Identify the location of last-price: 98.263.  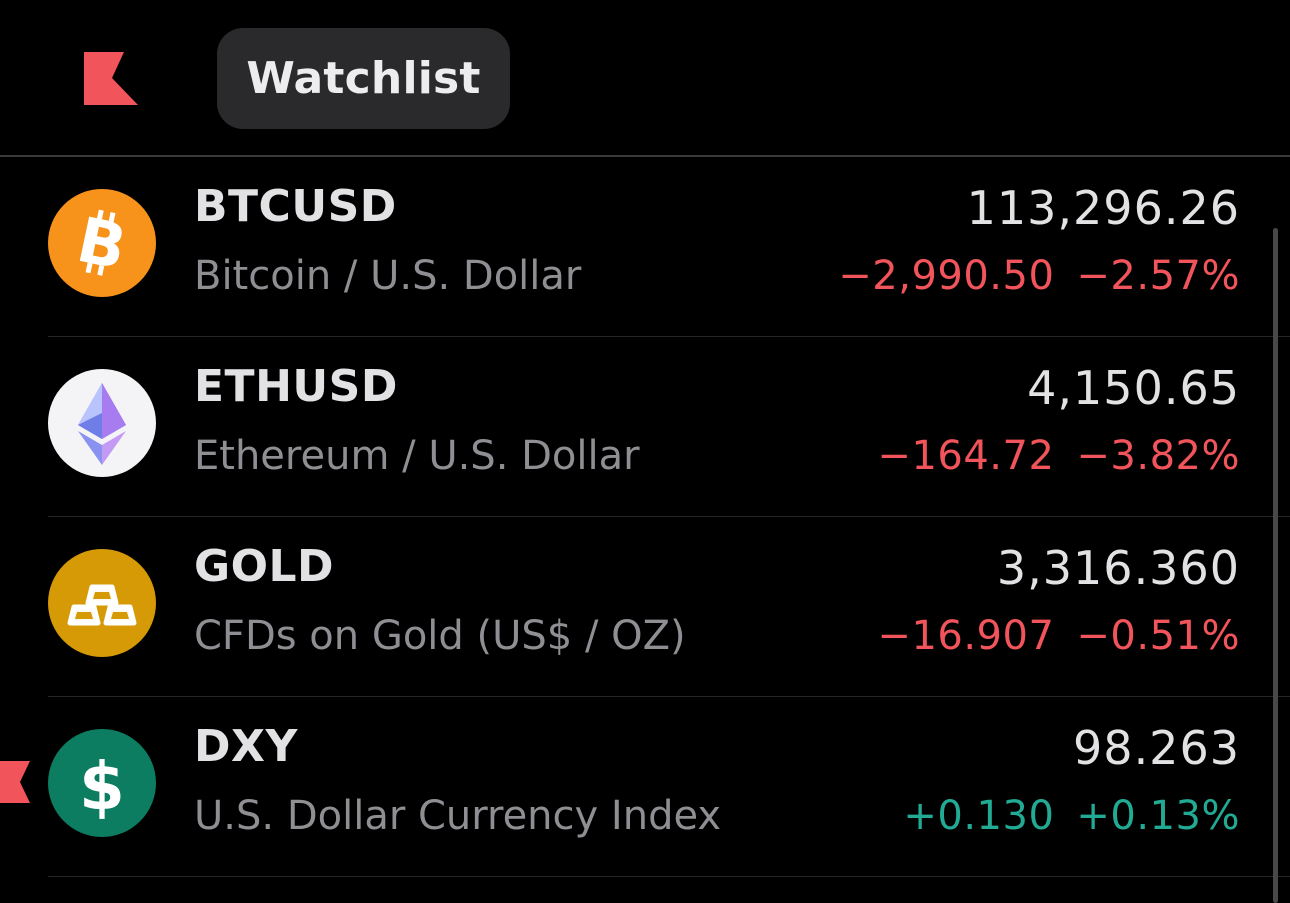
(1156, 748).